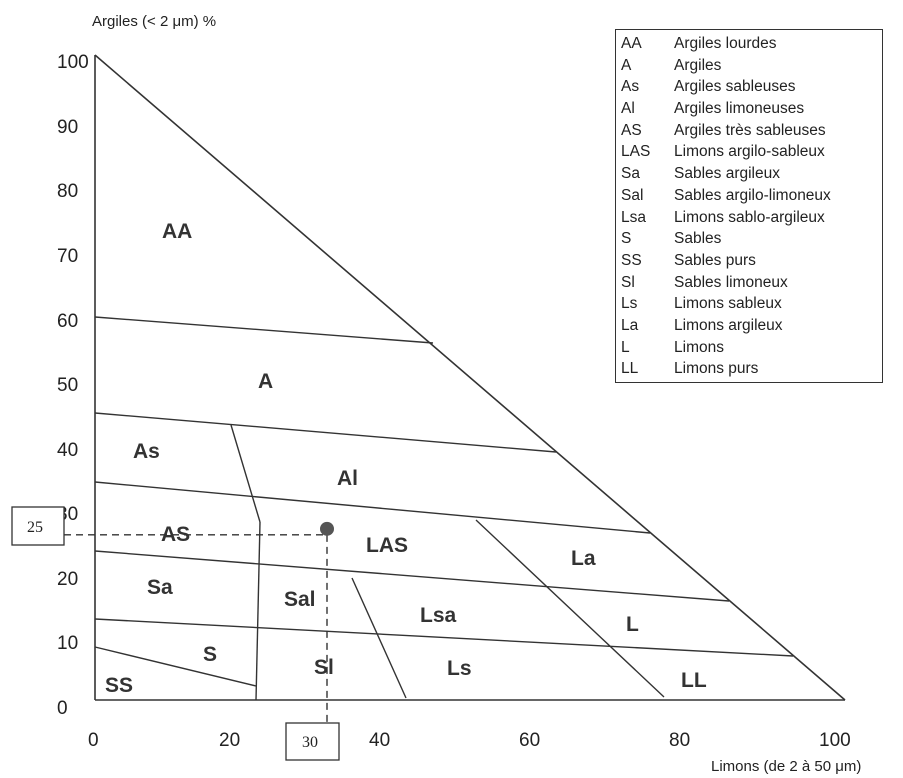 The width and height of the screenshot is (903, 778). I want to click on legend-item: Al Argiles limoneuses, so click(751, 109).